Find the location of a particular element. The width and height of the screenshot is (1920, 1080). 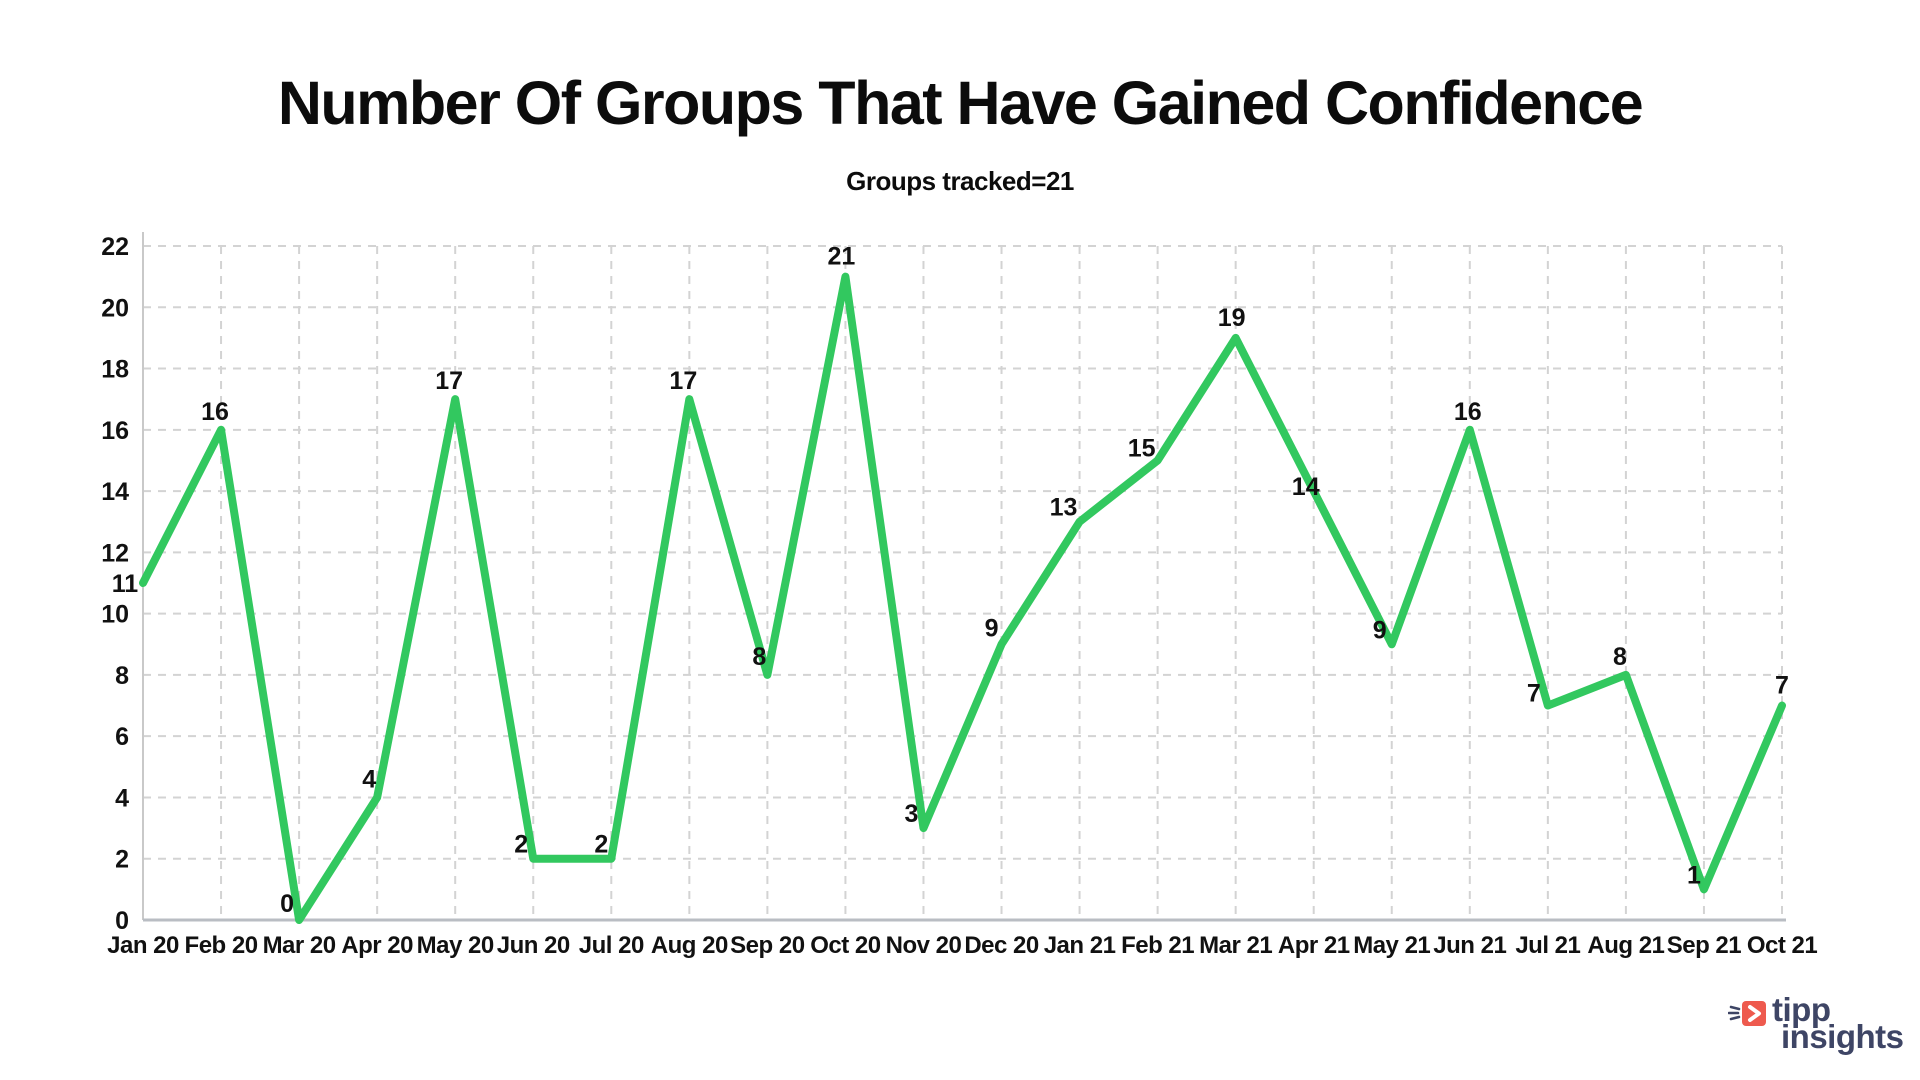

tipp-insights-logo: tipp insights is located at coordinates (1816, 1023).